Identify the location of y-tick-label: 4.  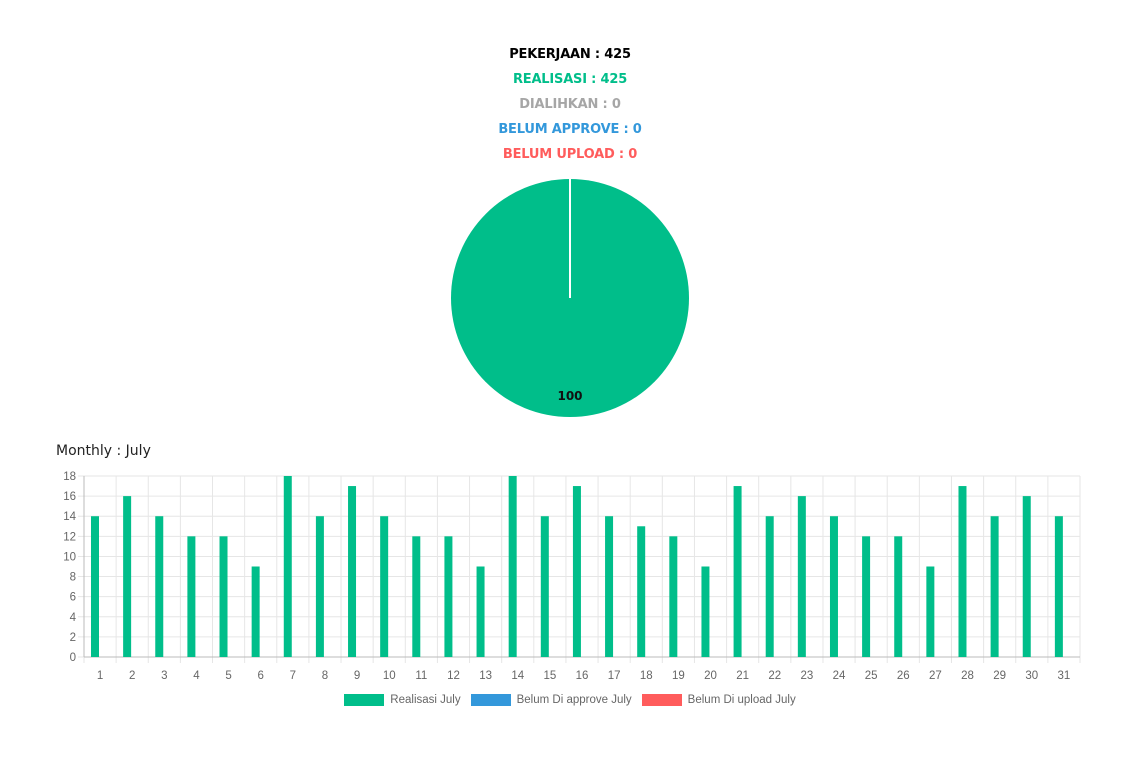
(73, 618).